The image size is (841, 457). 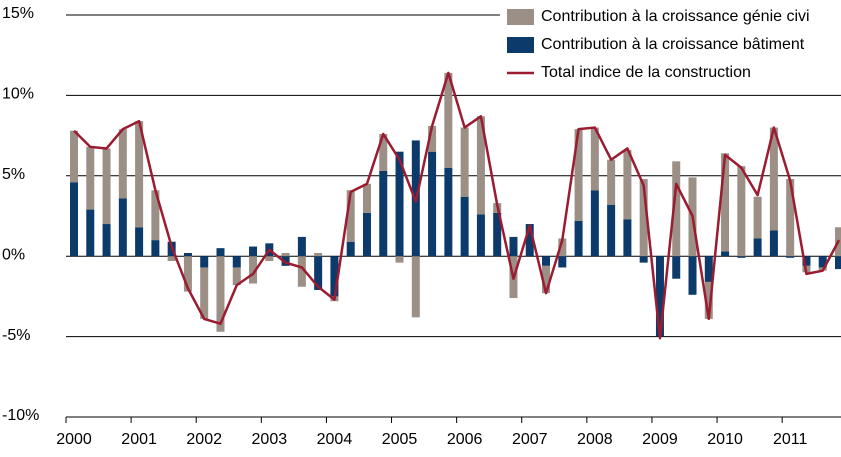 What do you see at coordinates (18, 94) in the screenshot?
I see `y-tick-label: 10%` at bounding box center [18, 94].